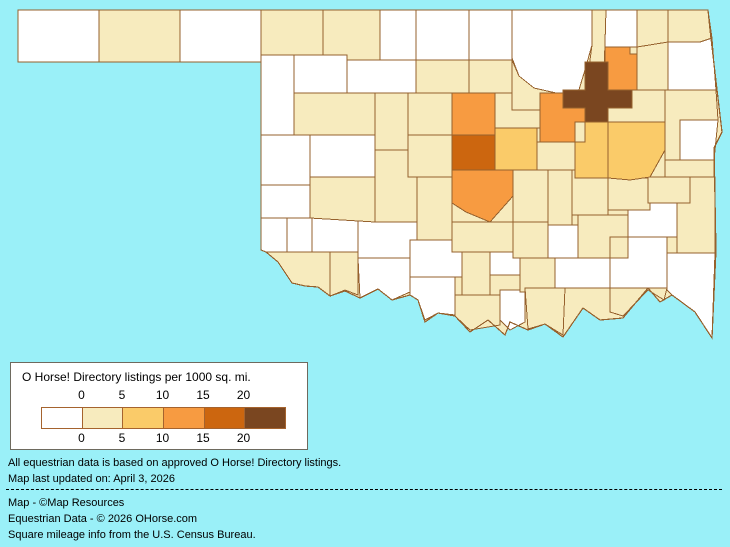  What do you see at coordinates (274, 235) in the screenshot?
I see `county-harmon` at bounding box center [274, 235].